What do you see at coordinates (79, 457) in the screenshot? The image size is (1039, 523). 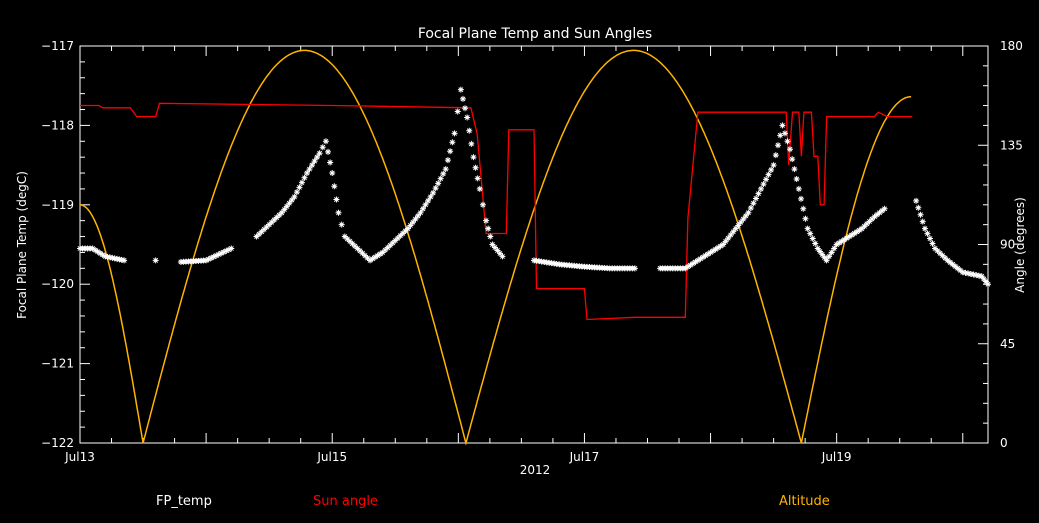 I see `x-tick-label: Jul13` at bounding box center [79, 457].